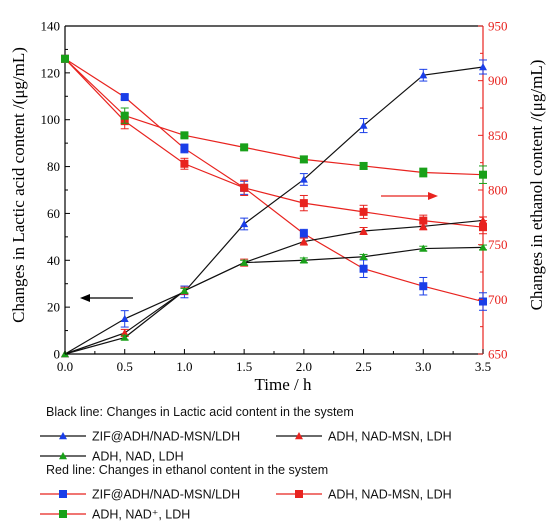 The width and height of the screenshot is (550, 526). What do you see at coordinates (423, 366) in the screenshot?
I see `x-tick-label: 3.0` at bounding box center [423, 366].